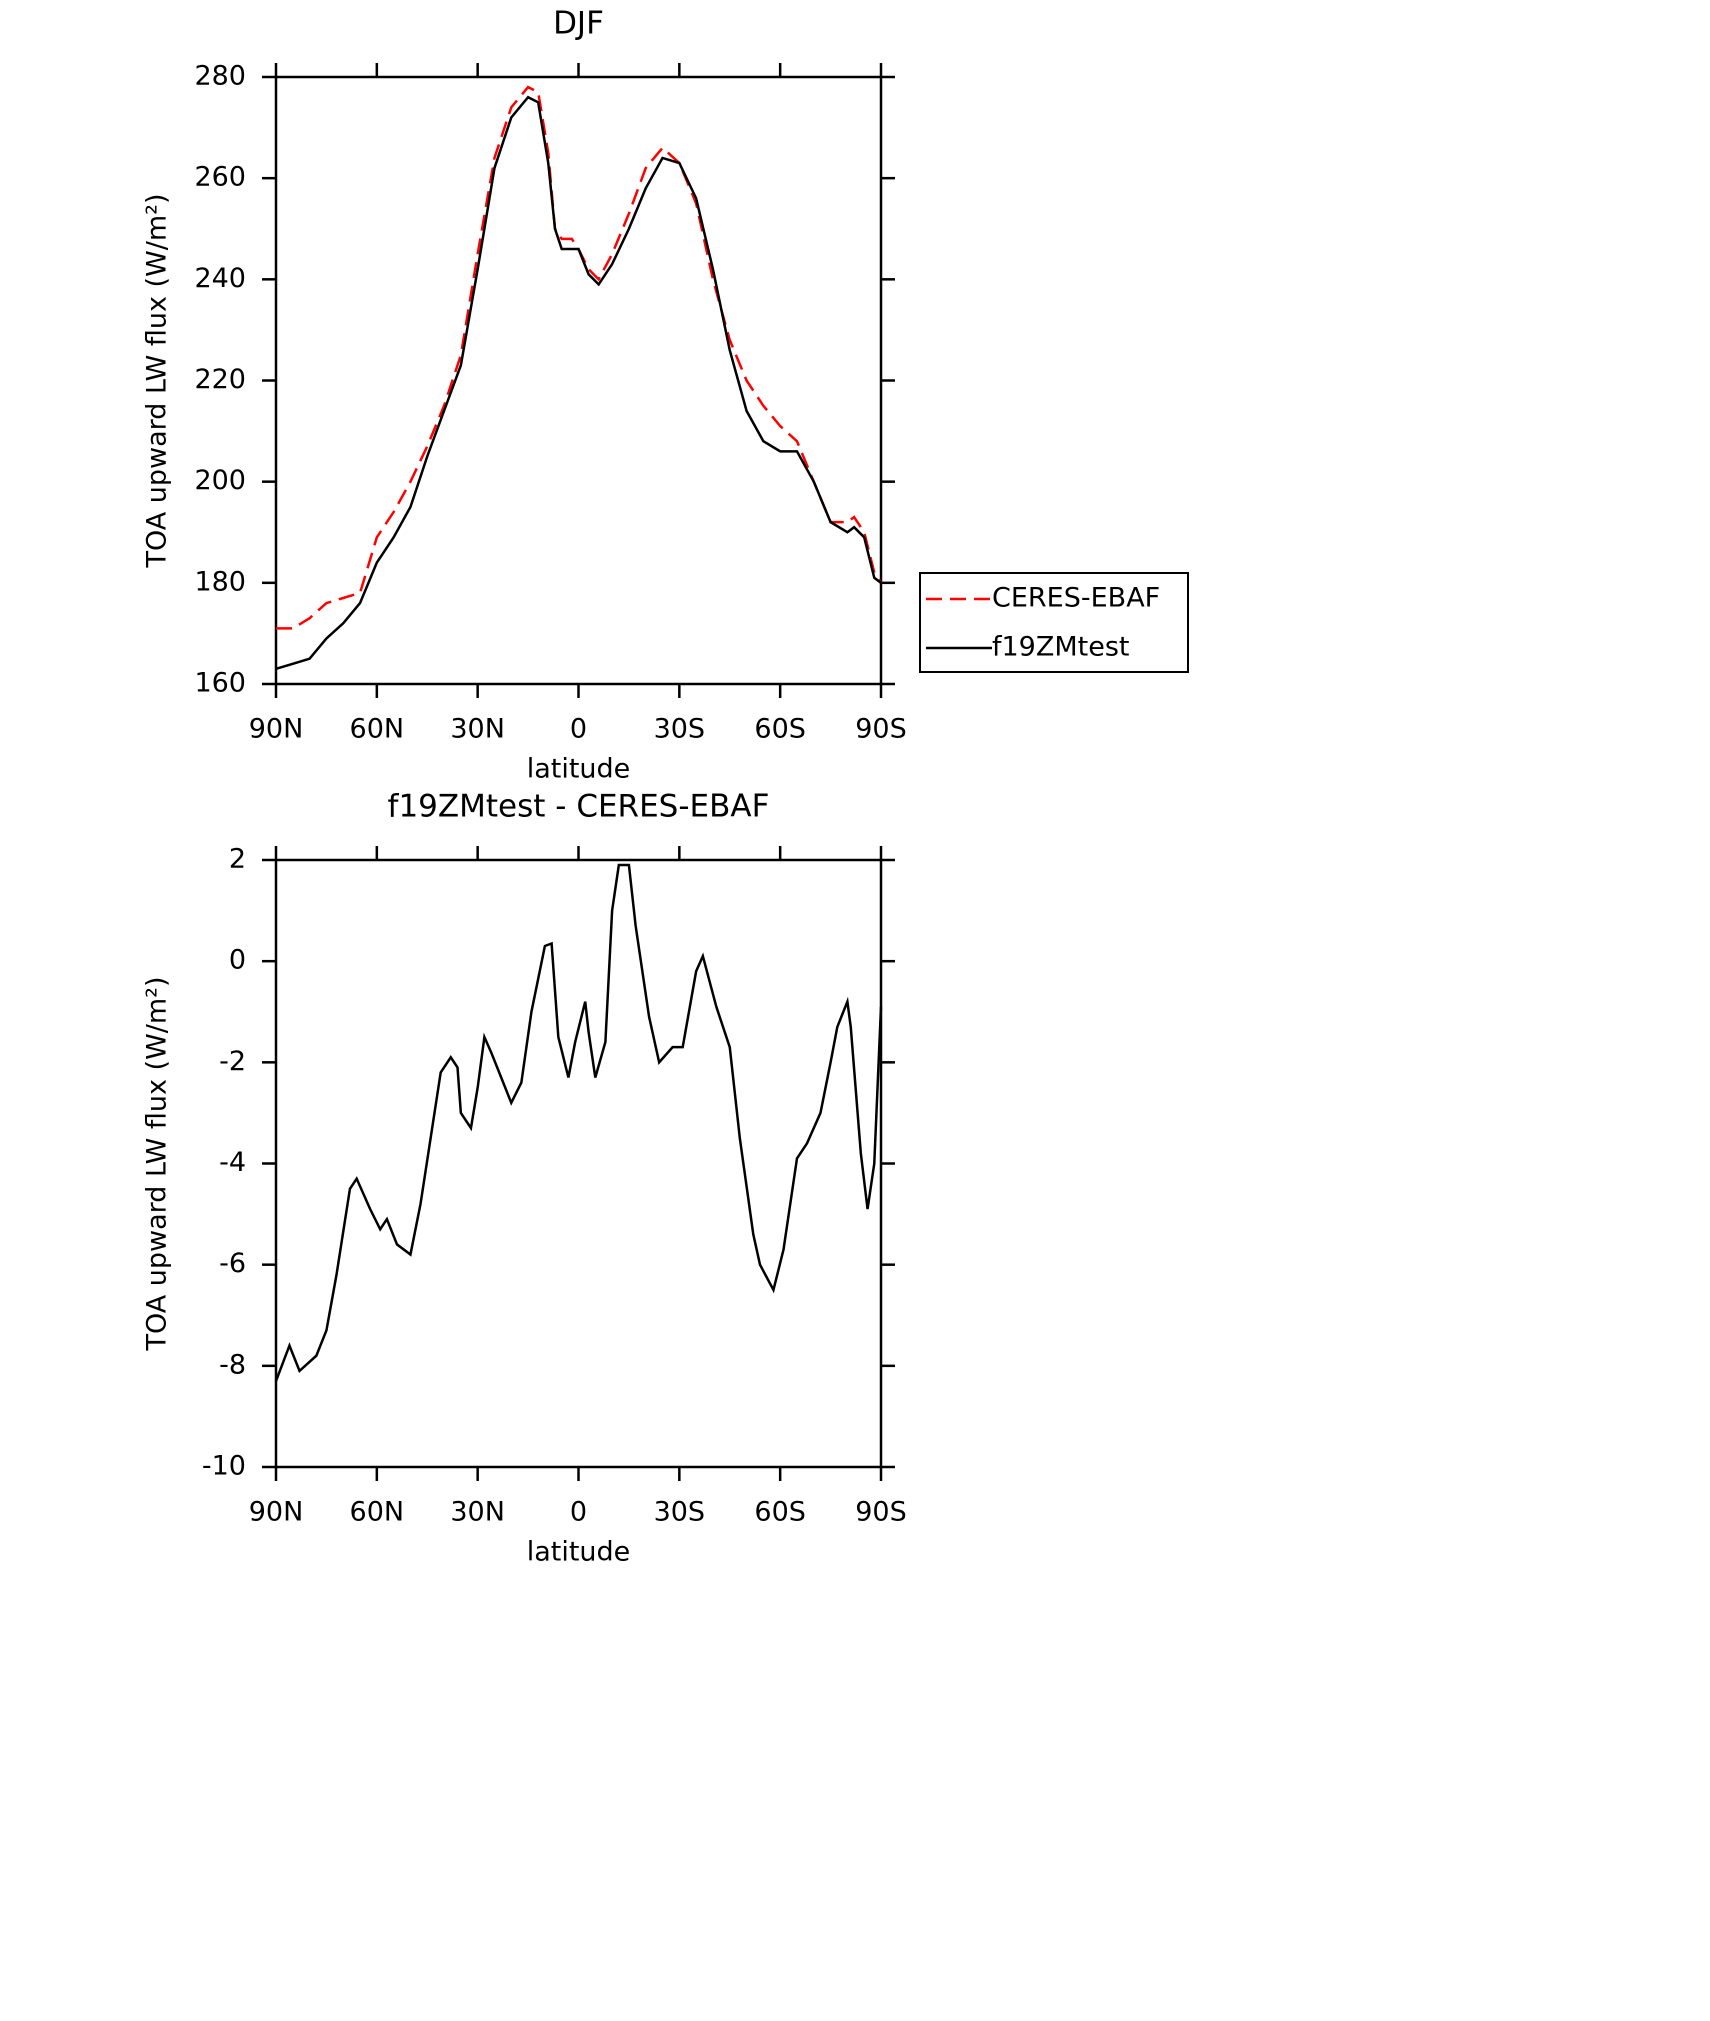 The height and width of the screenshot is (2021, 1710). Describe the element at coordinates (232, 1263) in the screenshot. I see `y-tick-label: -6` at that location.